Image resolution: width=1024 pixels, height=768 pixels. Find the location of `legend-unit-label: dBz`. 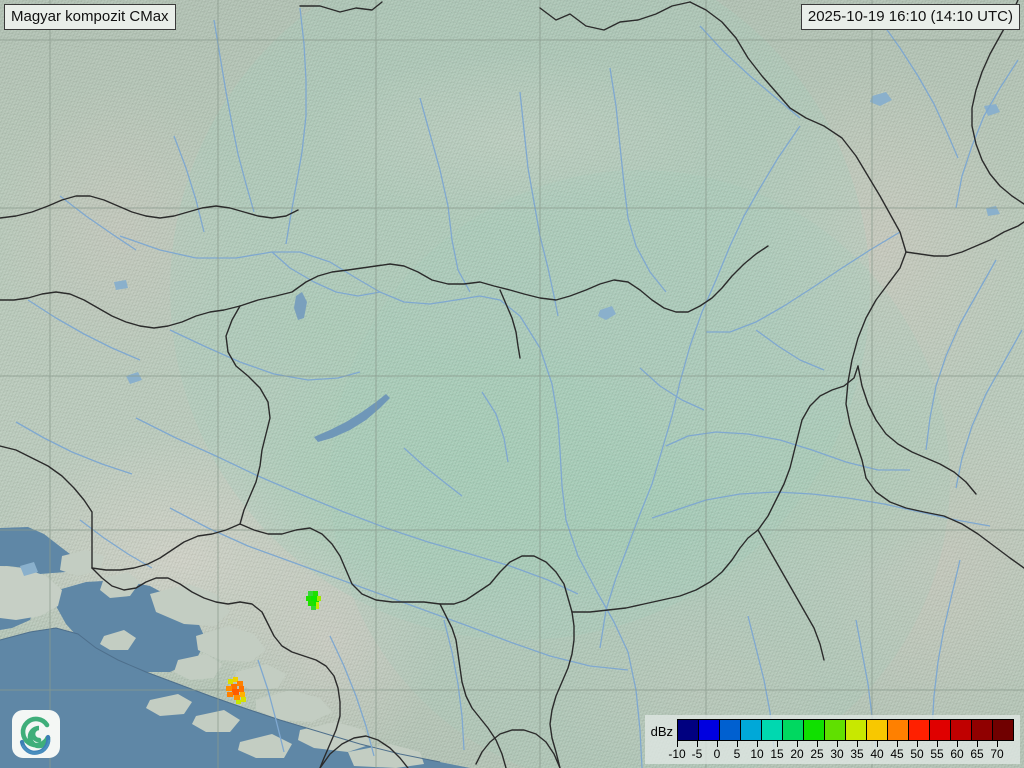

legend-unit-label: dBz is located at coordinates (661, 731).